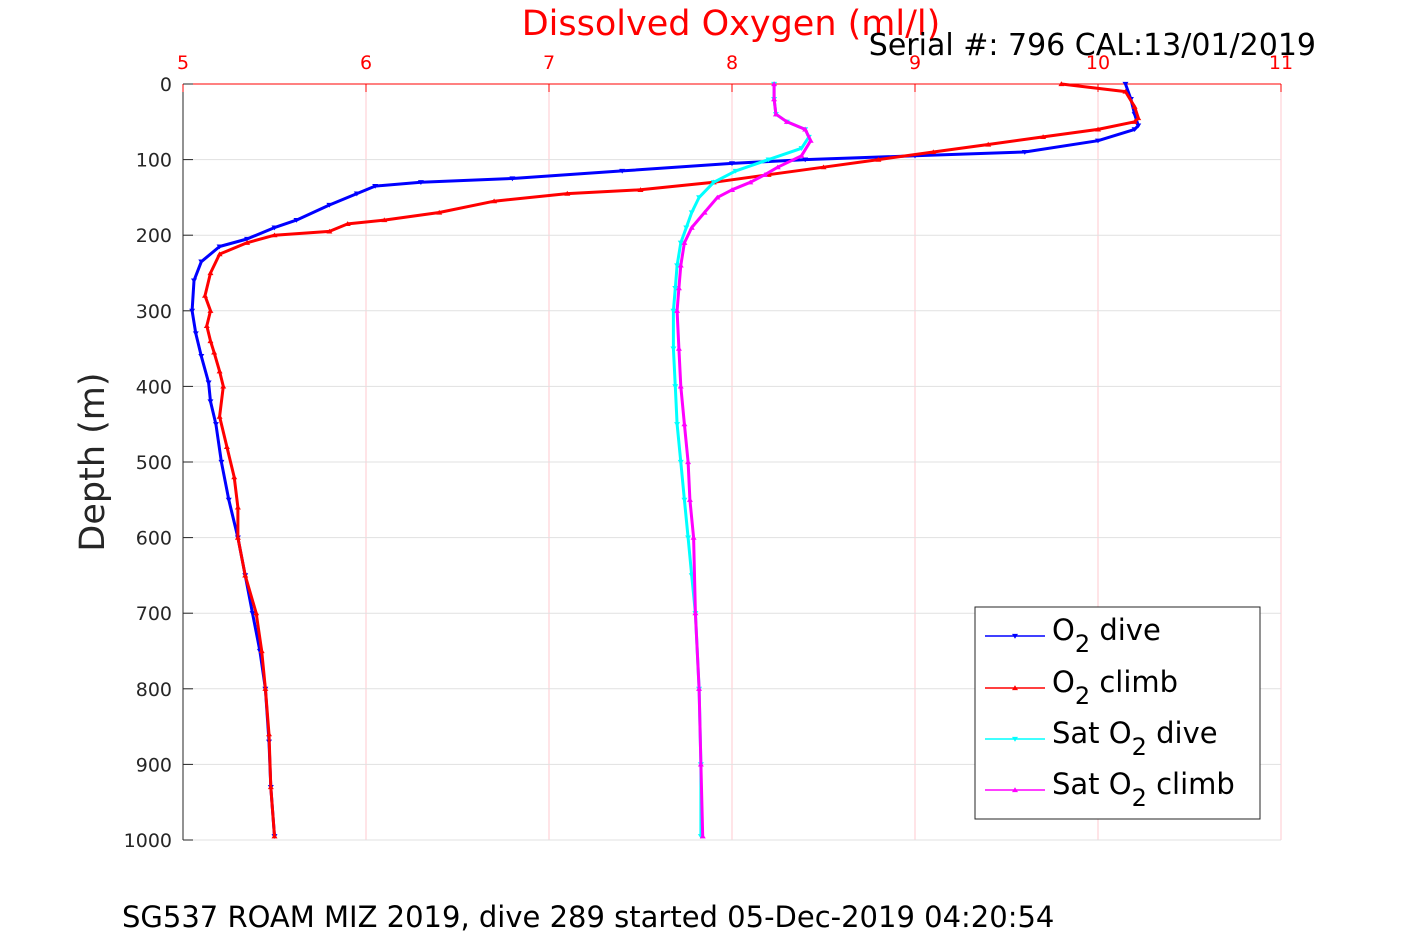 The height and width of the screenshot is (945, 1417). What do you see at coordinates (154, 690) in the screenshot?
I see `y-tick-label: 800` at bounding box center [154, 690].